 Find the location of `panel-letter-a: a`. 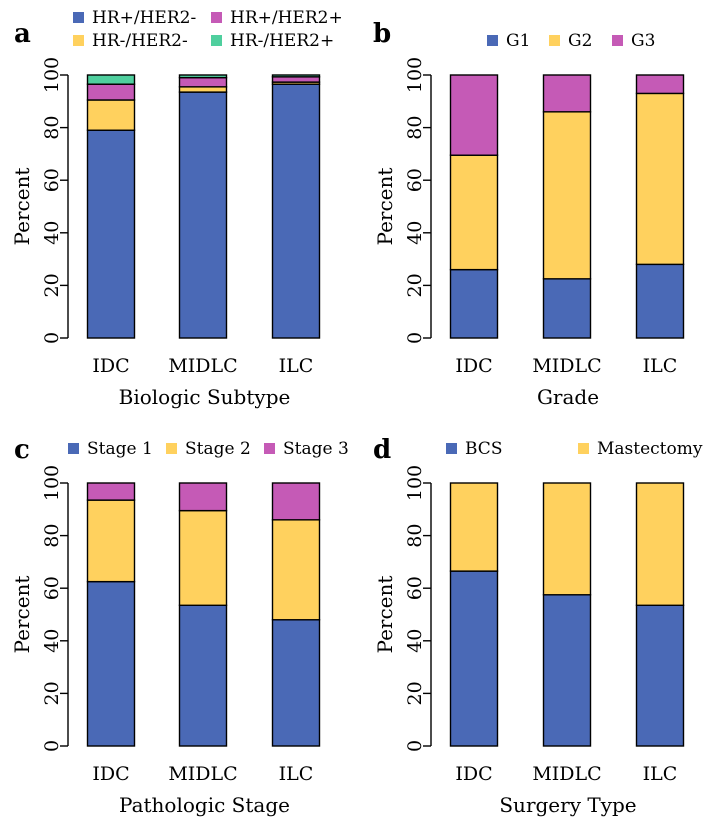

panel-letter-a: a is located at coordinates (22, 34).